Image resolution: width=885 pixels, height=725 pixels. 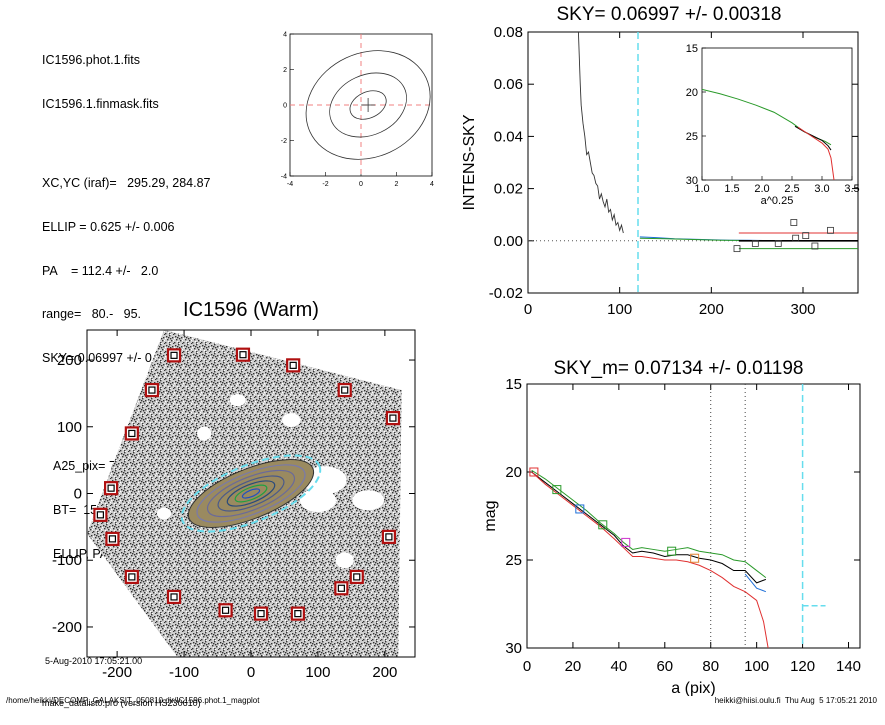 I want to click on sky-profile-line, so click(x=600, y=133).